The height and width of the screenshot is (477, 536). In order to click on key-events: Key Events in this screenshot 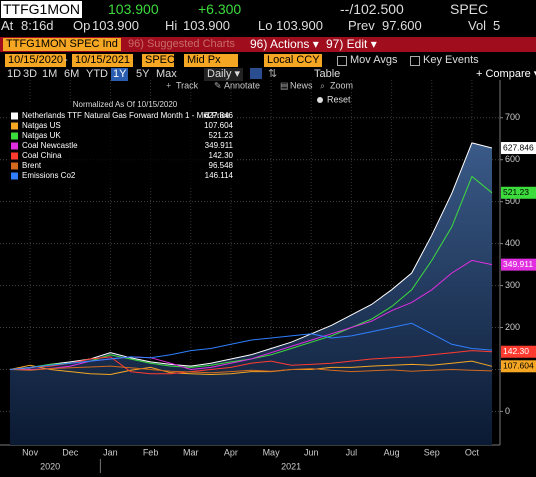, I will do `click(451, 60)`.